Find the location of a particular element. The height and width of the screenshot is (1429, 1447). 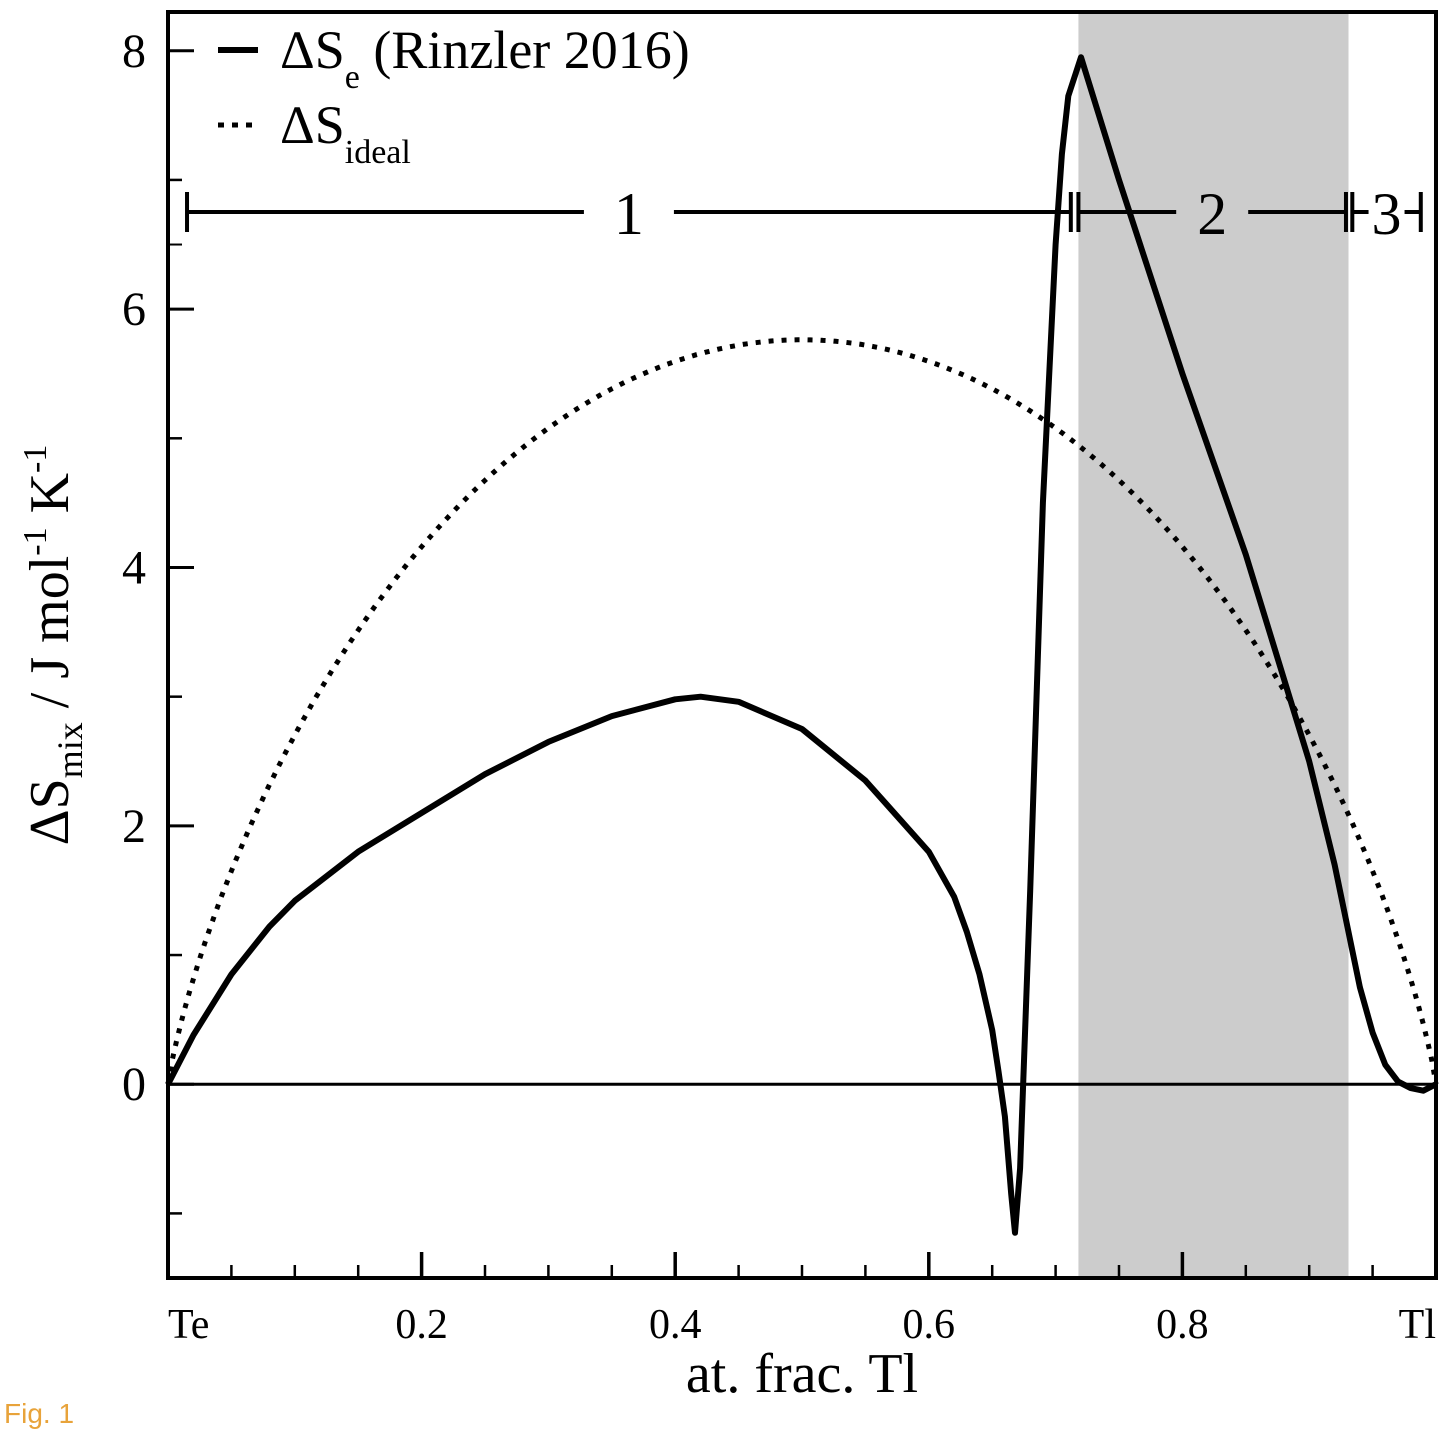

x-tick-label: 0.4 is located at coordinates (675, 1325).